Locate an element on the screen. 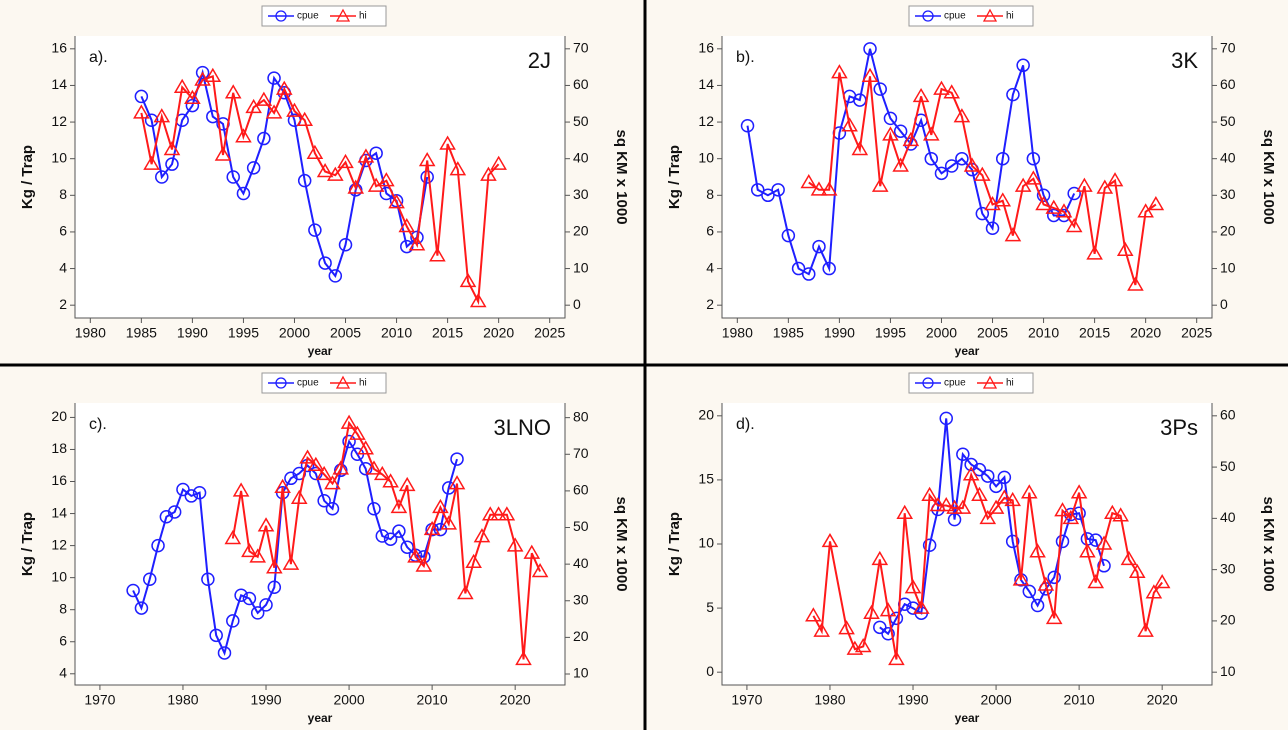  y2-tick-label: 10 is located at coordinates (581, 267).